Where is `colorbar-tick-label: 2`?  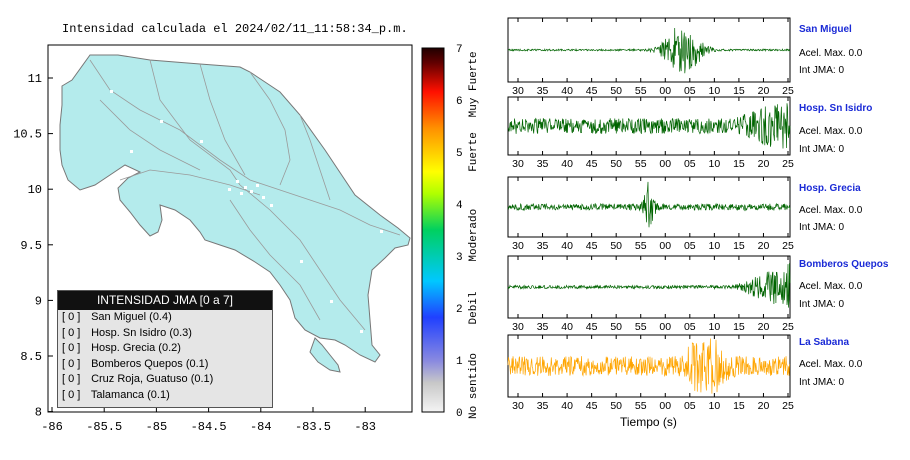
colorbar-tick-label: 2 is located at coordinates (459, 310).